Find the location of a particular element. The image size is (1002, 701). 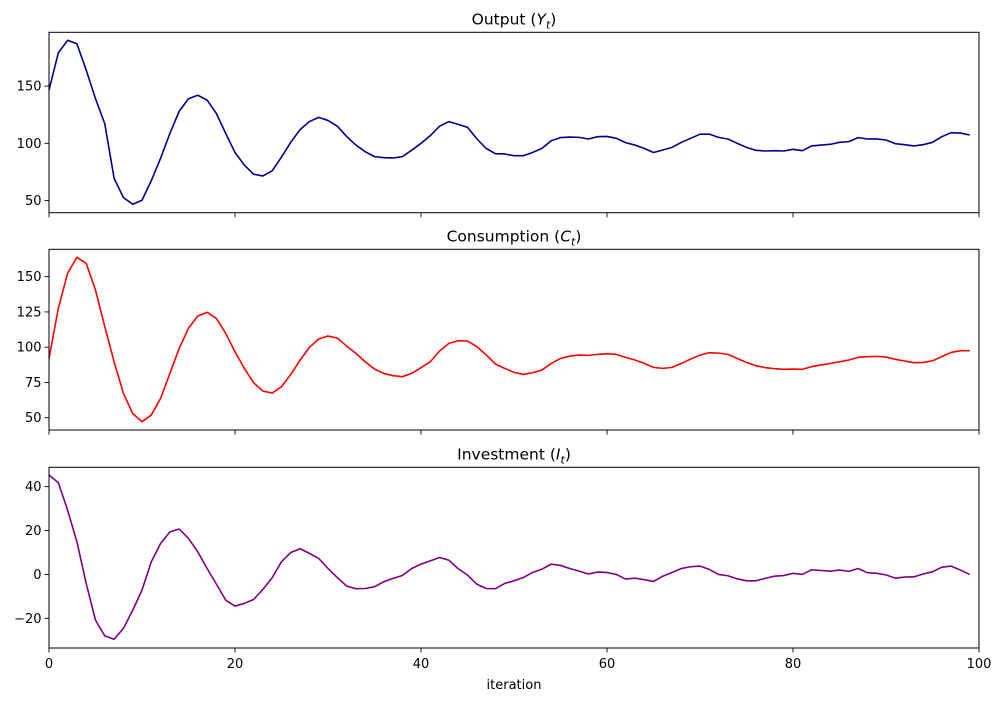

x-tick-label: 80 is located at coordinates (793, 664).